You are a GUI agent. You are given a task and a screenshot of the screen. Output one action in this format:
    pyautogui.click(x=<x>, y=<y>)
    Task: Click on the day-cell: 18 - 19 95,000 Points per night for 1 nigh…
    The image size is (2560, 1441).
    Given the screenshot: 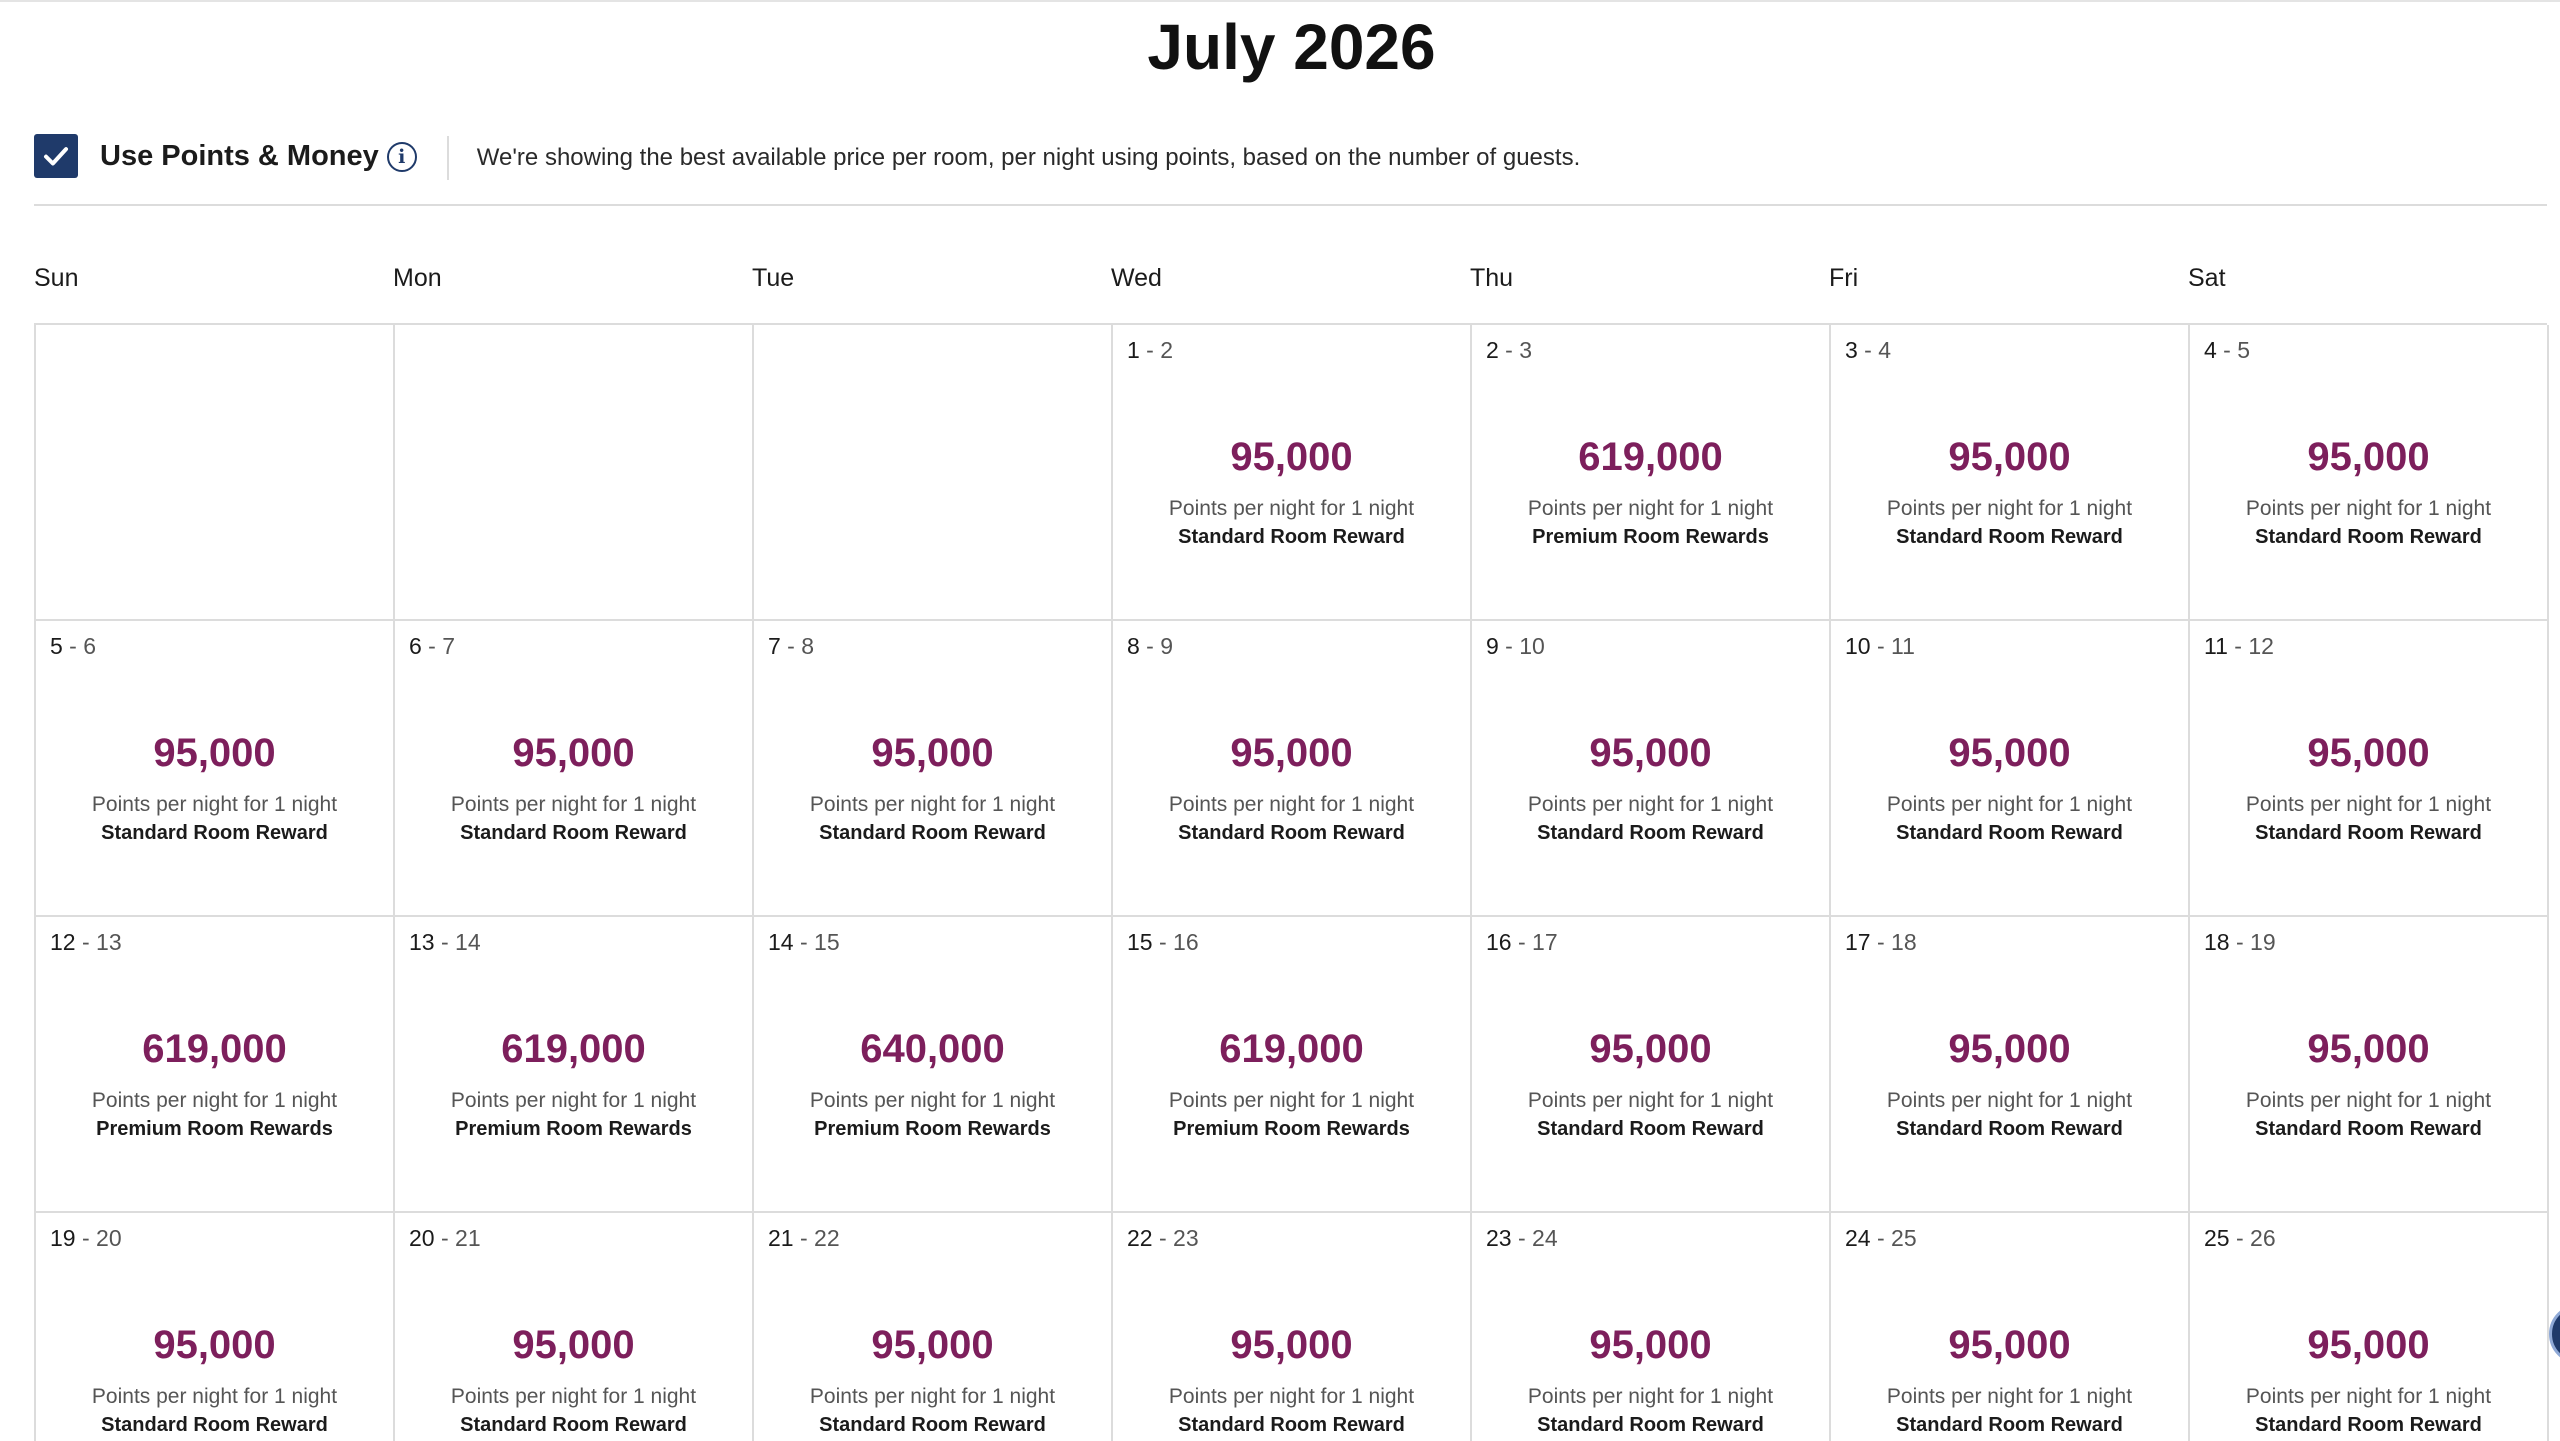 What is the action you would take?
    pyautogui.click(x=2369, y=1065)
    